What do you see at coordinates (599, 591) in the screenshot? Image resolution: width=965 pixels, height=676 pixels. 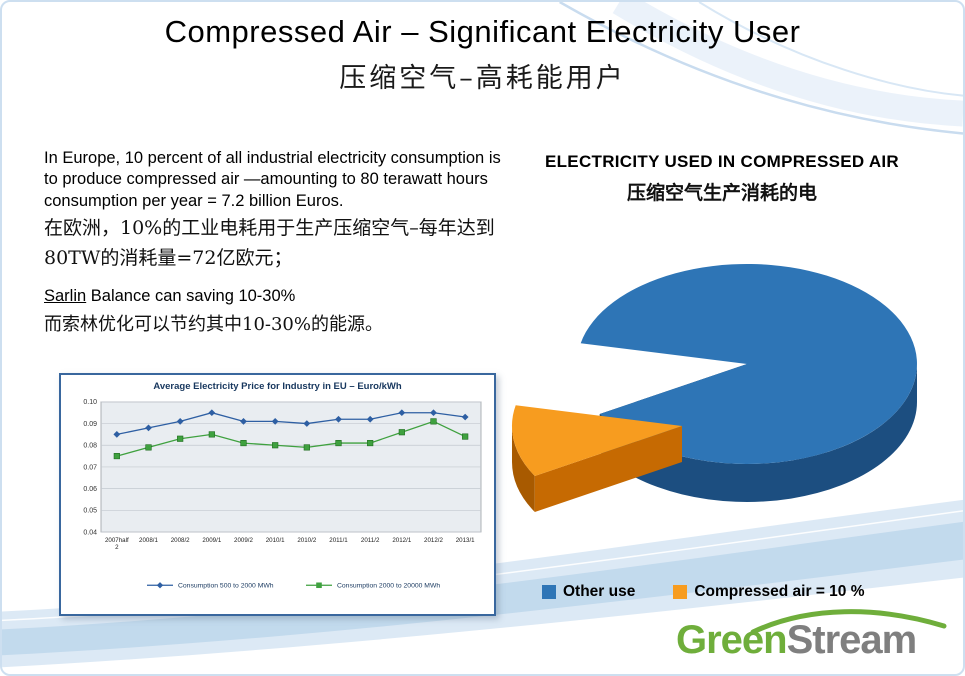 I see `legend-label-other-use: Other use` at bounding box center [599, 591].